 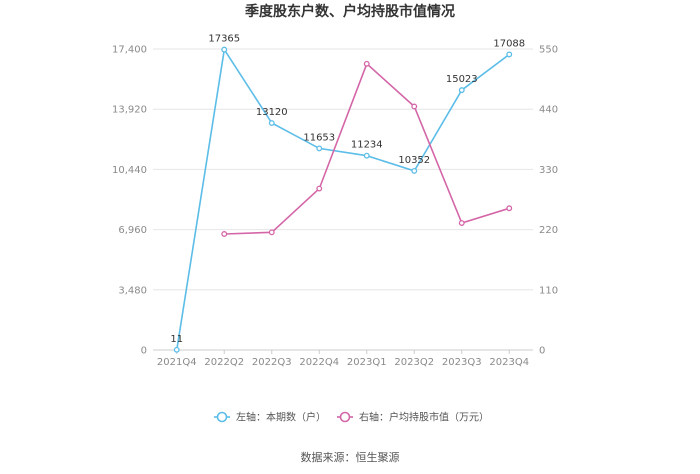 I want to click on left-tick-label: 13,920, so click(x=129, y=110).